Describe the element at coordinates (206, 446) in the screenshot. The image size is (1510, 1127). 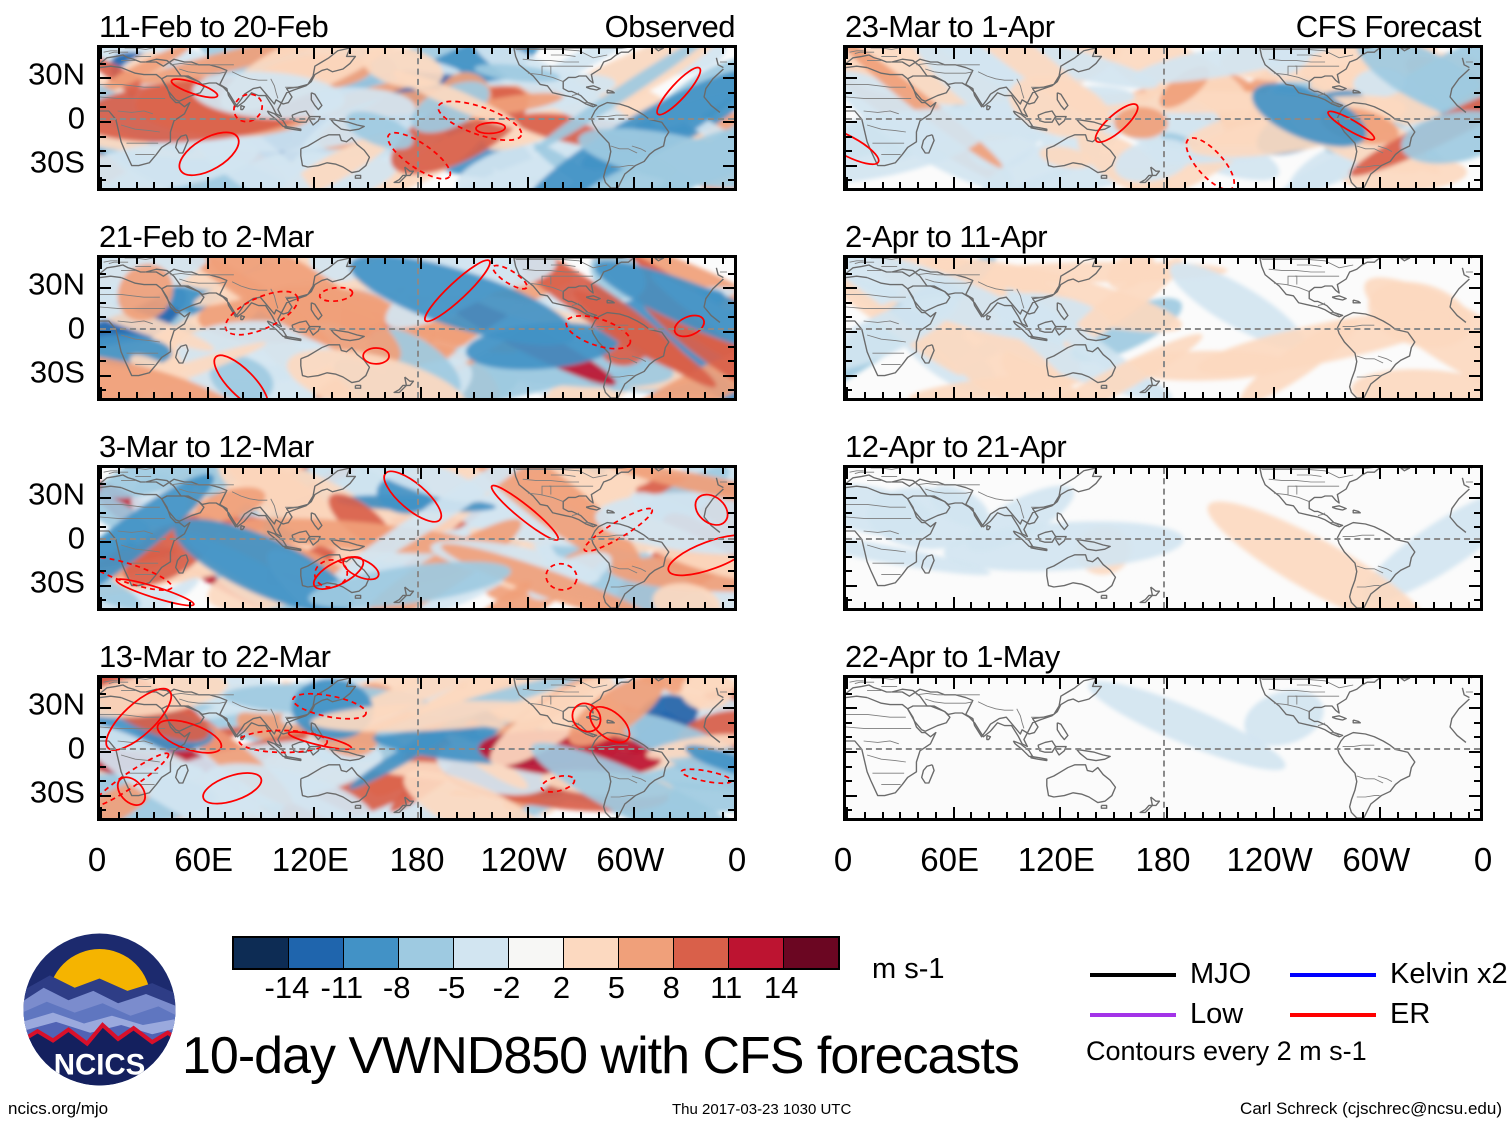
I see `panel-observed-3-title: 3-Mar to 12-Mar` at that location.